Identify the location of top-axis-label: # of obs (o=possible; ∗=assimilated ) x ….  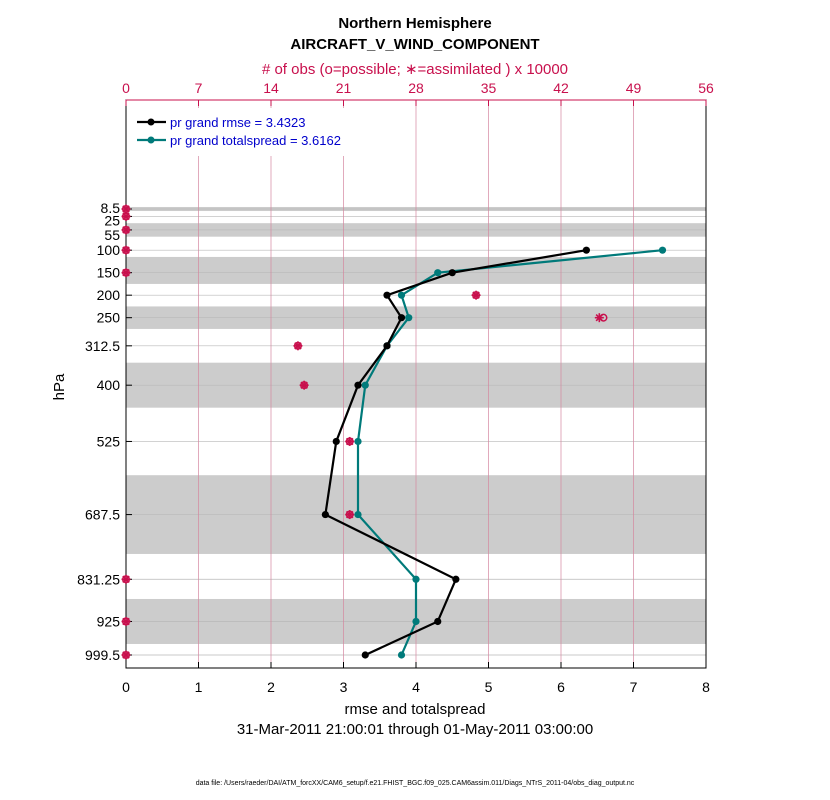
(415, 69).